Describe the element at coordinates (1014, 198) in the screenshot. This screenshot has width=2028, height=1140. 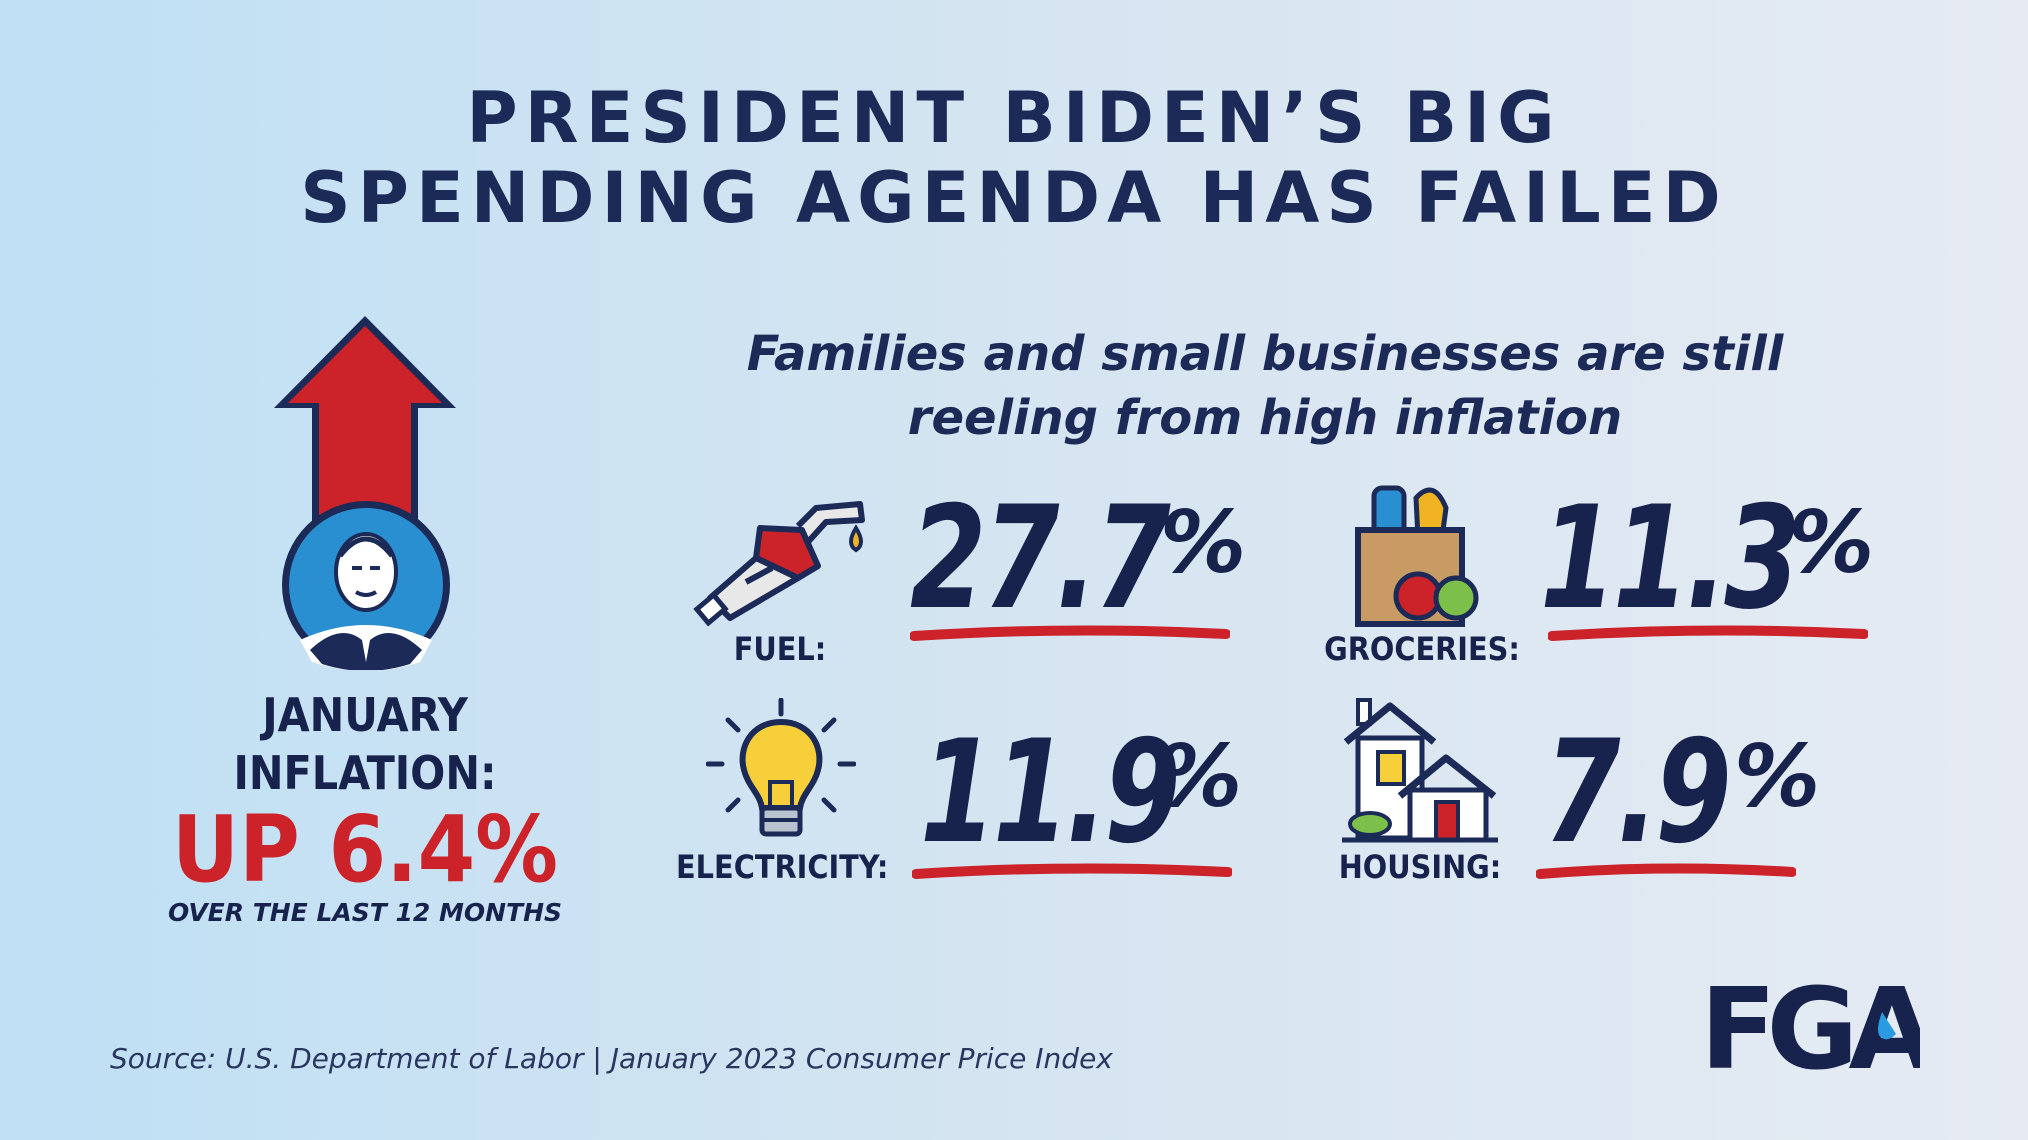
I see `title-line-2: SPENDING AGENDA HAS FAILED` at that location.